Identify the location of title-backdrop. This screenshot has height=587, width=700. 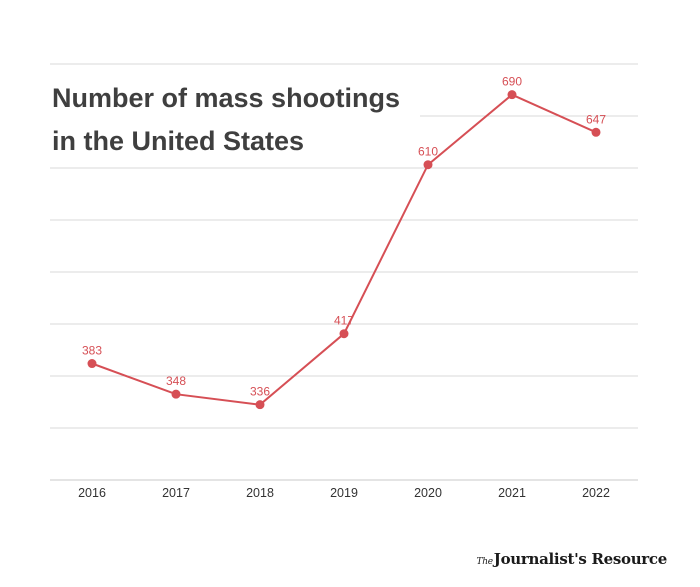
(234, 120).